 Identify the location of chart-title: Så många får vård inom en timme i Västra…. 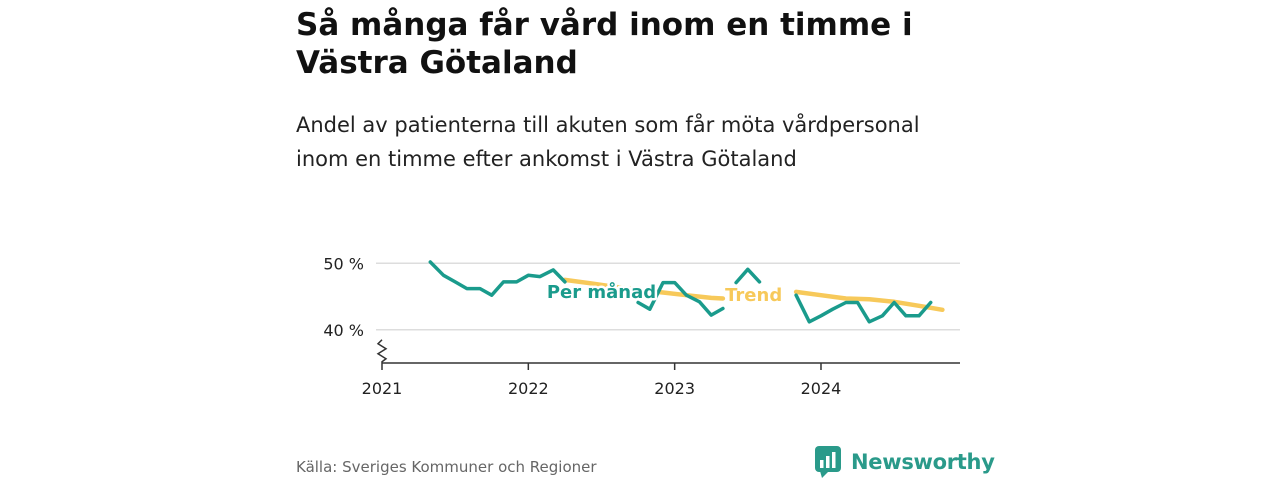
(604, 44).